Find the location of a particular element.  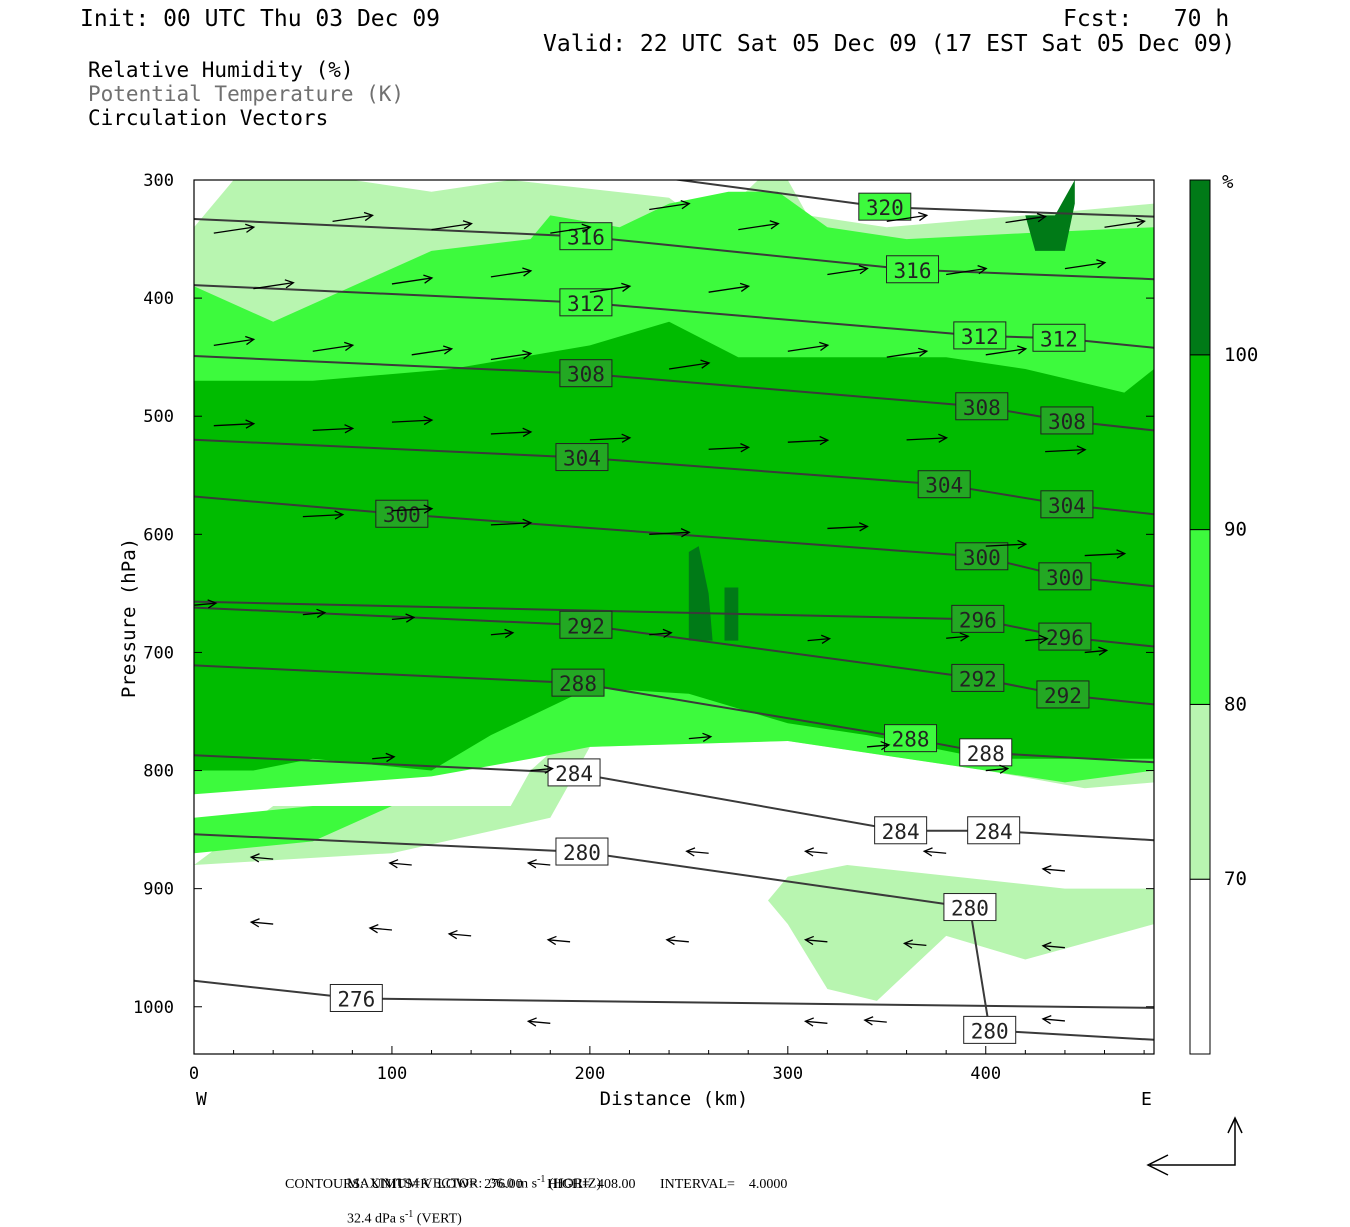

field-circulation-vectors: Circulation Vectors is located at coordinates (208, 118).